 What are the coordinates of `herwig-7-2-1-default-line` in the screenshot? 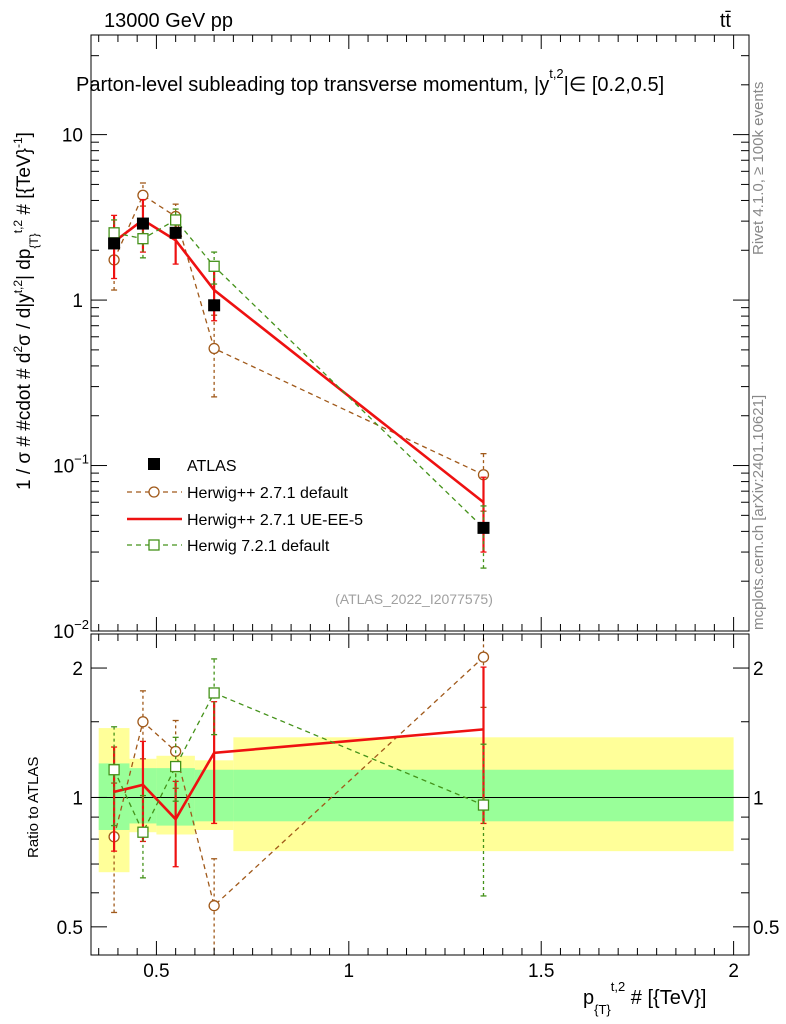 It's located at (298, 374).